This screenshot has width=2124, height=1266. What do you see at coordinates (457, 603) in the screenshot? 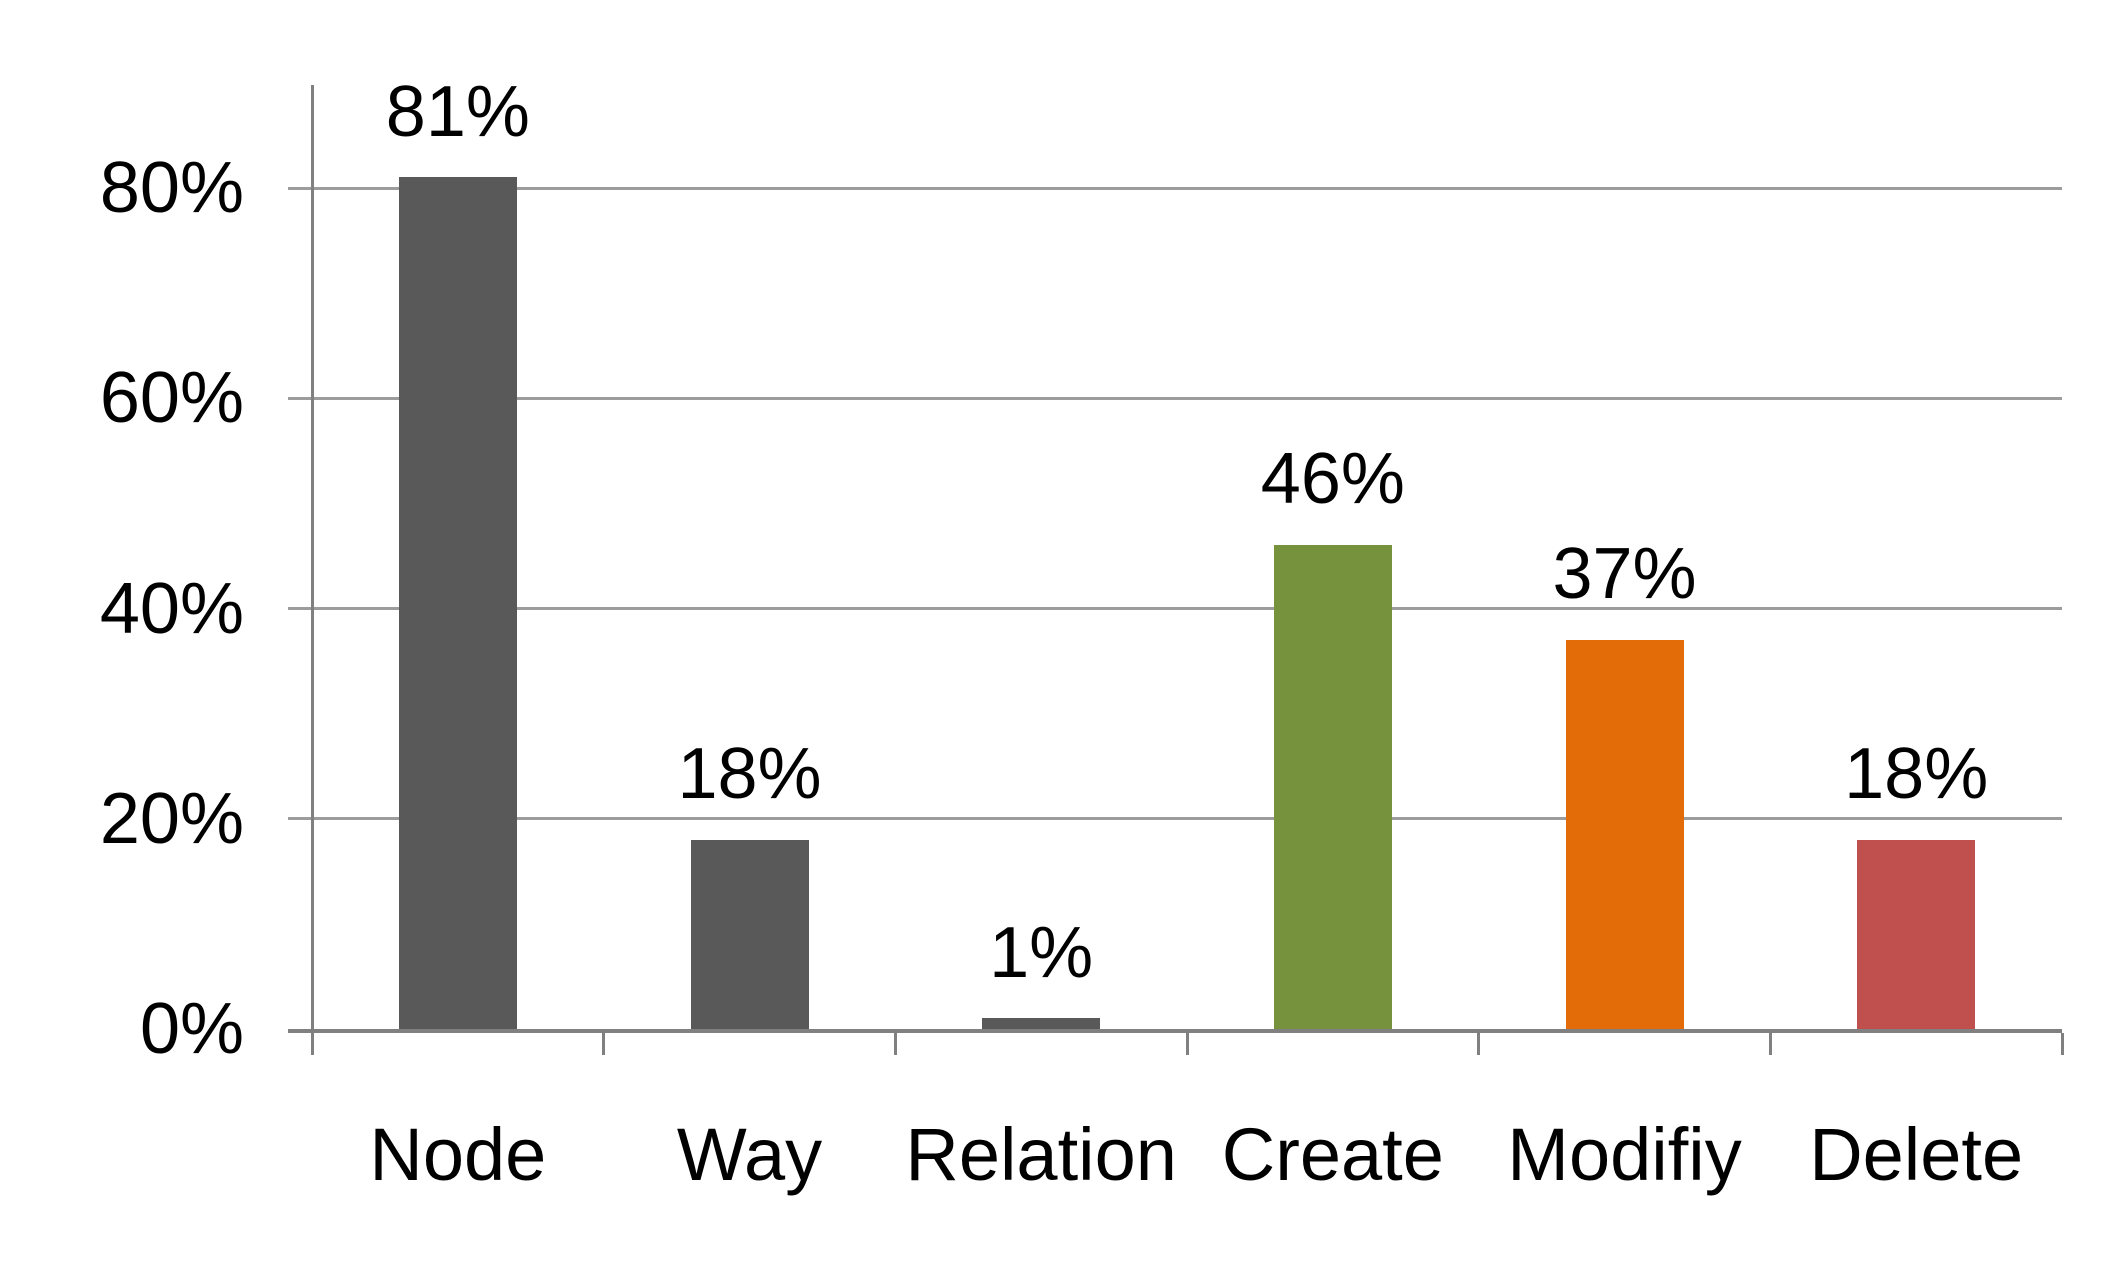
I see `bar-node` at bounding box center [457, 603].